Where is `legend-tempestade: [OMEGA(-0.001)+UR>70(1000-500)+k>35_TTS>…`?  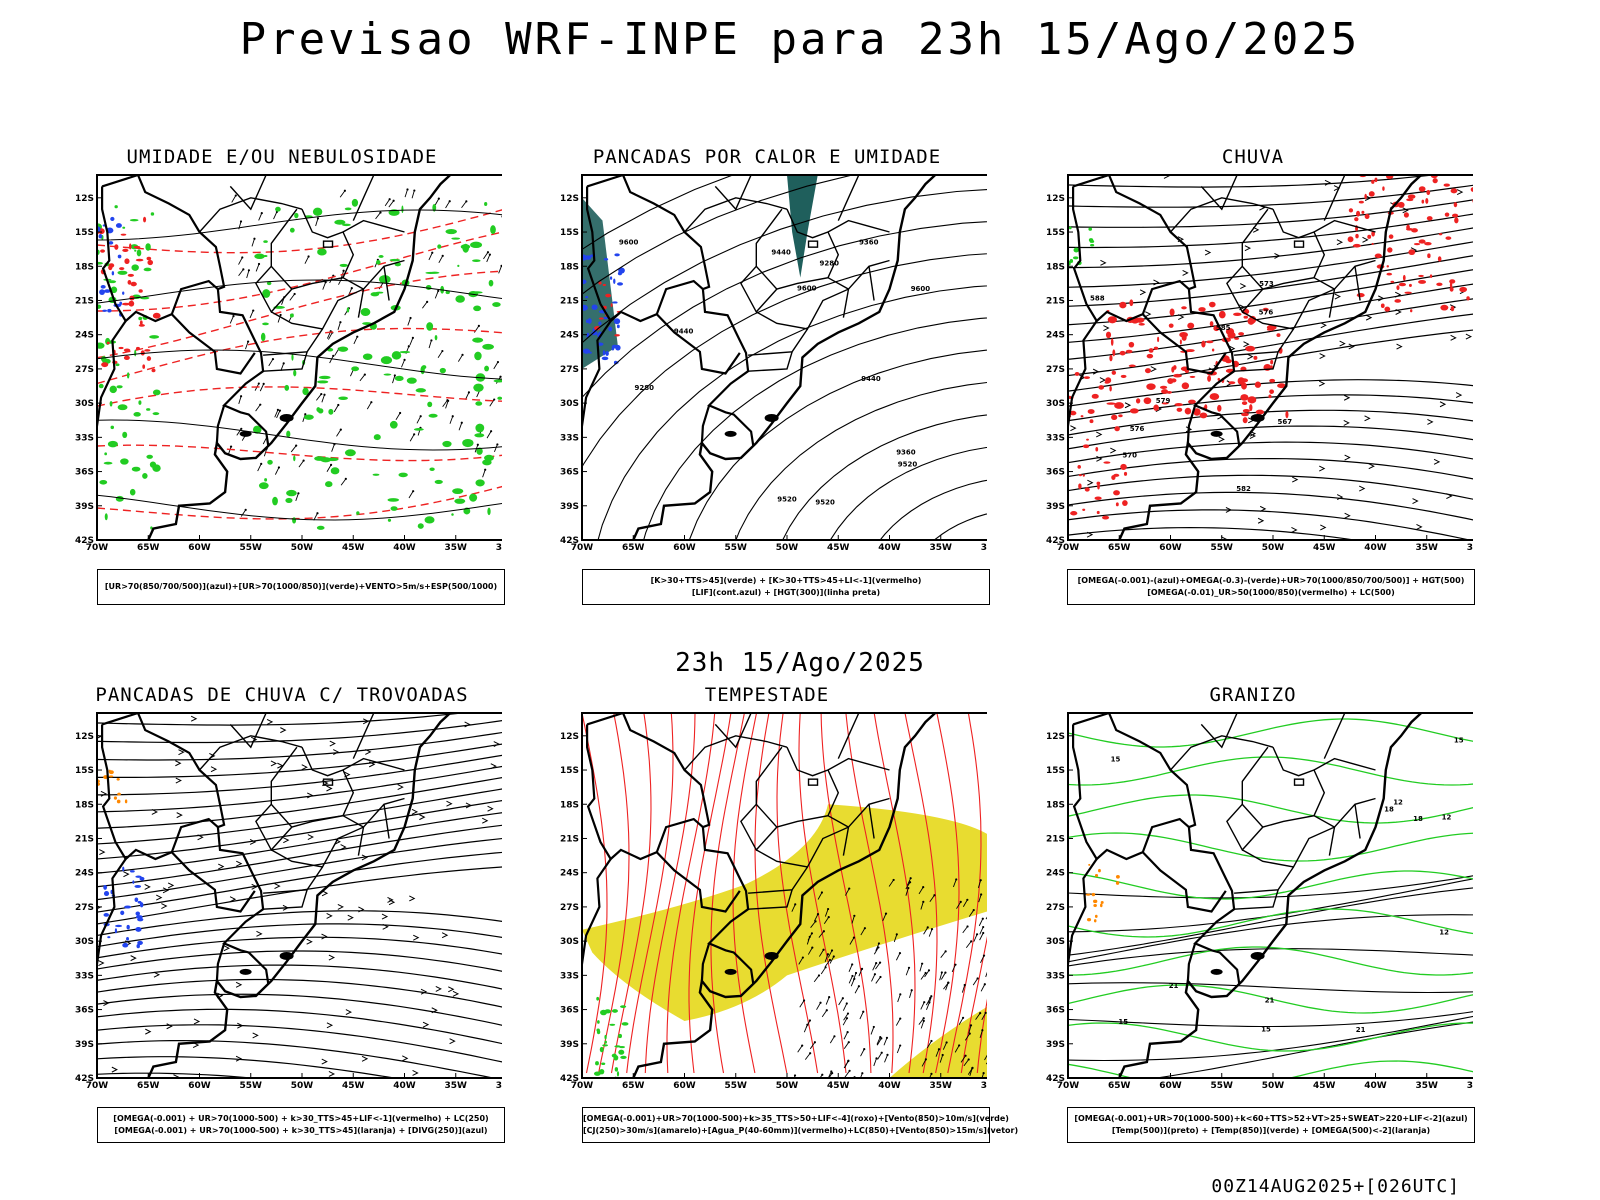 legend-tempestade: [OMEGA(-0.001)+UR>70(1000-500)+k>35_TTS>… is located at coordinates (800, 1125).